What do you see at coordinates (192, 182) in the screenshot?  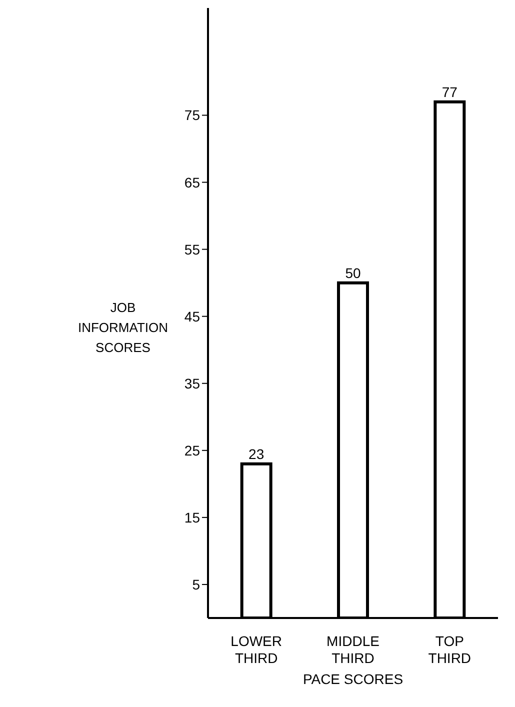 I see `y-tick-label: 65` at bounding box center [192, 182].